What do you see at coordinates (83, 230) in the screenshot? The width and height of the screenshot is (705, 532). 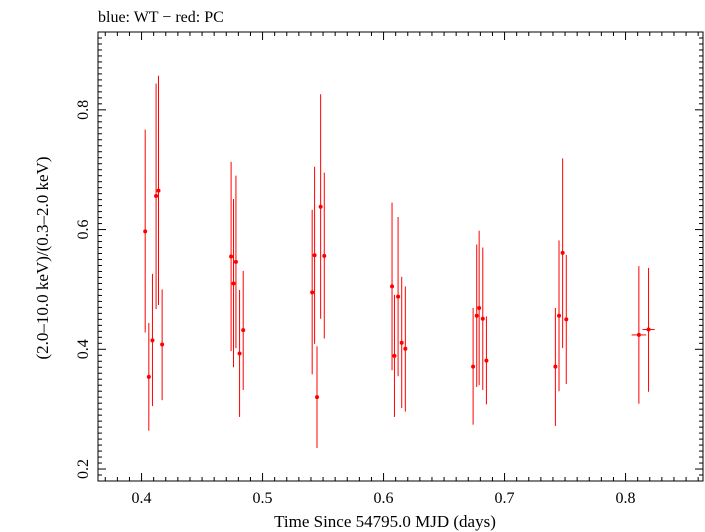 I see `y-tick-label: 0.6` at bounding box center [83, 230].